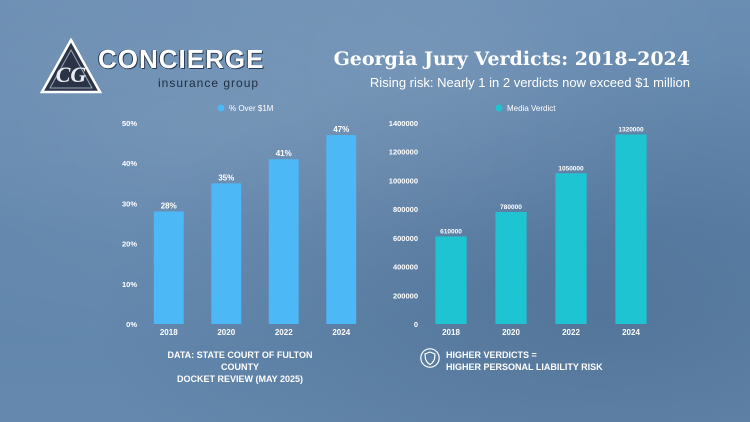  What do you see at coordinates (405, 295) in the screenshot?
I see `y-tick-label: 200000` at bounding box center [405, 295].